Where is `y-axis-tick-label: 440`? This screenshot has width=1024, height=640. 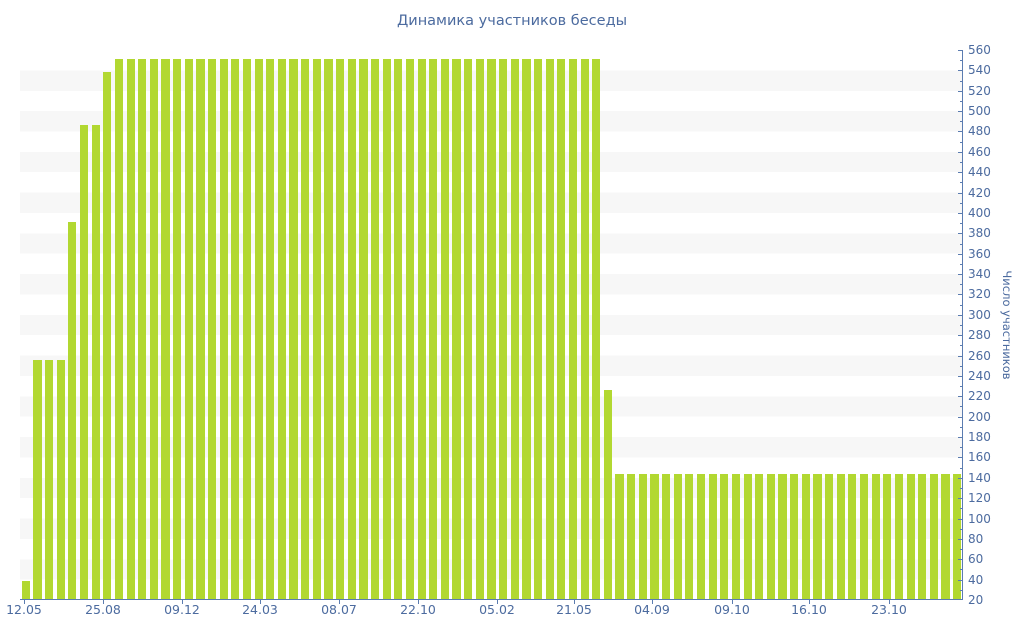 y-axis-tick-label: 440 is located at coordinates (979, 172).